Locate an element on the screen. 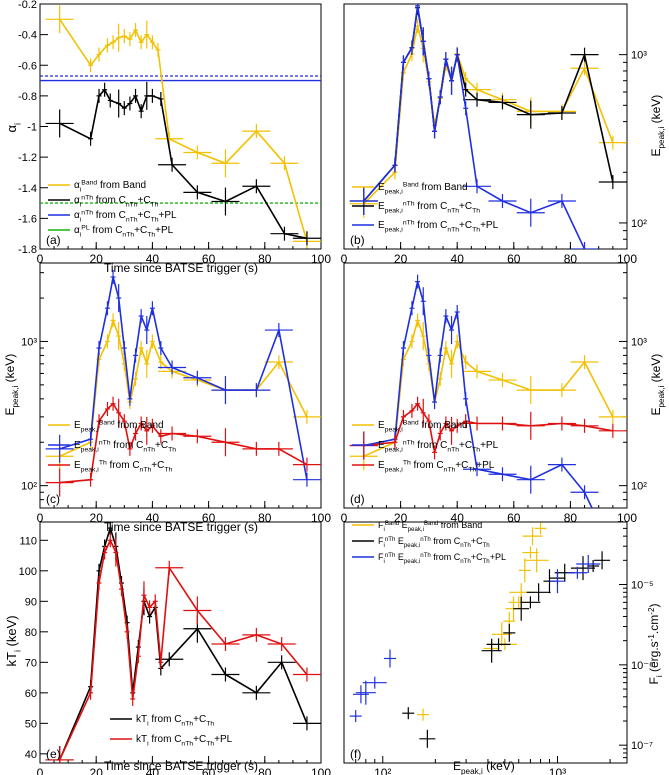  y-axis-label: αi is located at coordinates (13, 128).